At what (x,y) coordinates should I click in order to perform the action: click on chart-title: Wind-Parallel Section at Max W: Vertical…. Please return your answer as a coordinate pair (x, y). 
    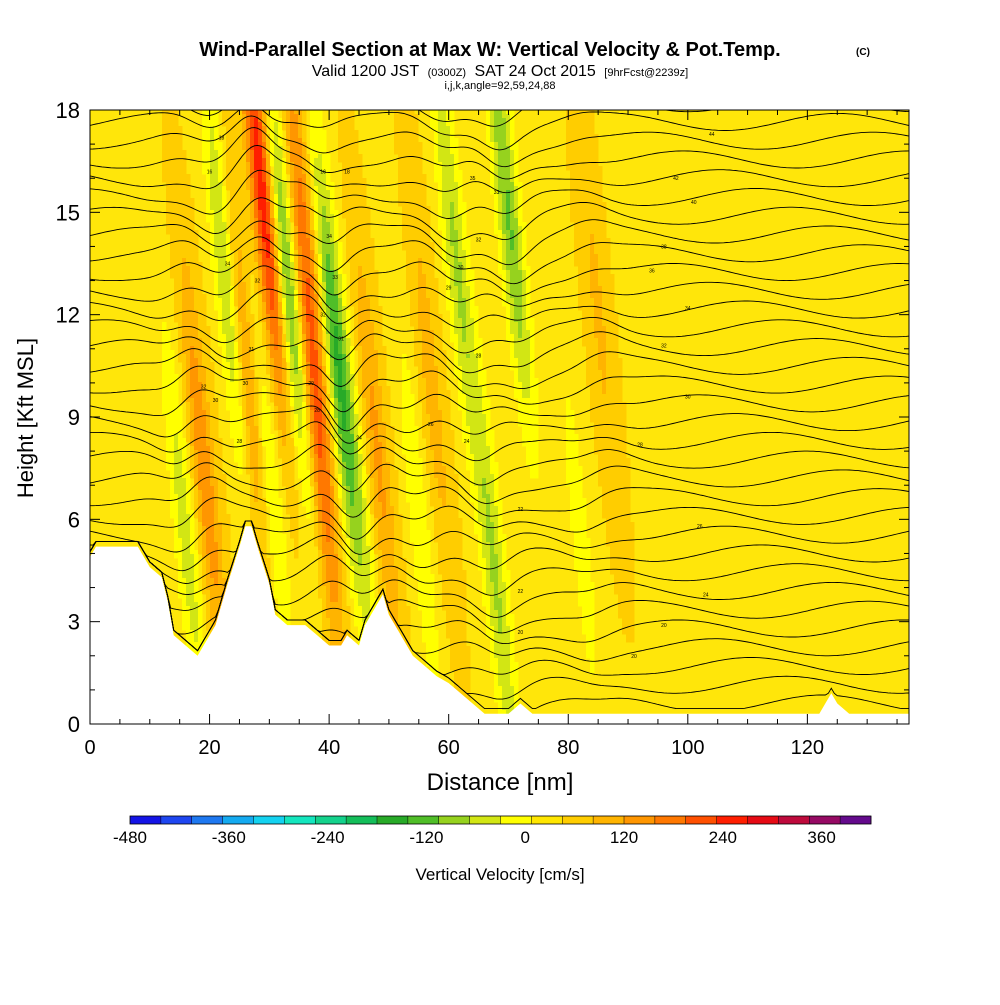
    Looking at the image, I should click on (489, 50).